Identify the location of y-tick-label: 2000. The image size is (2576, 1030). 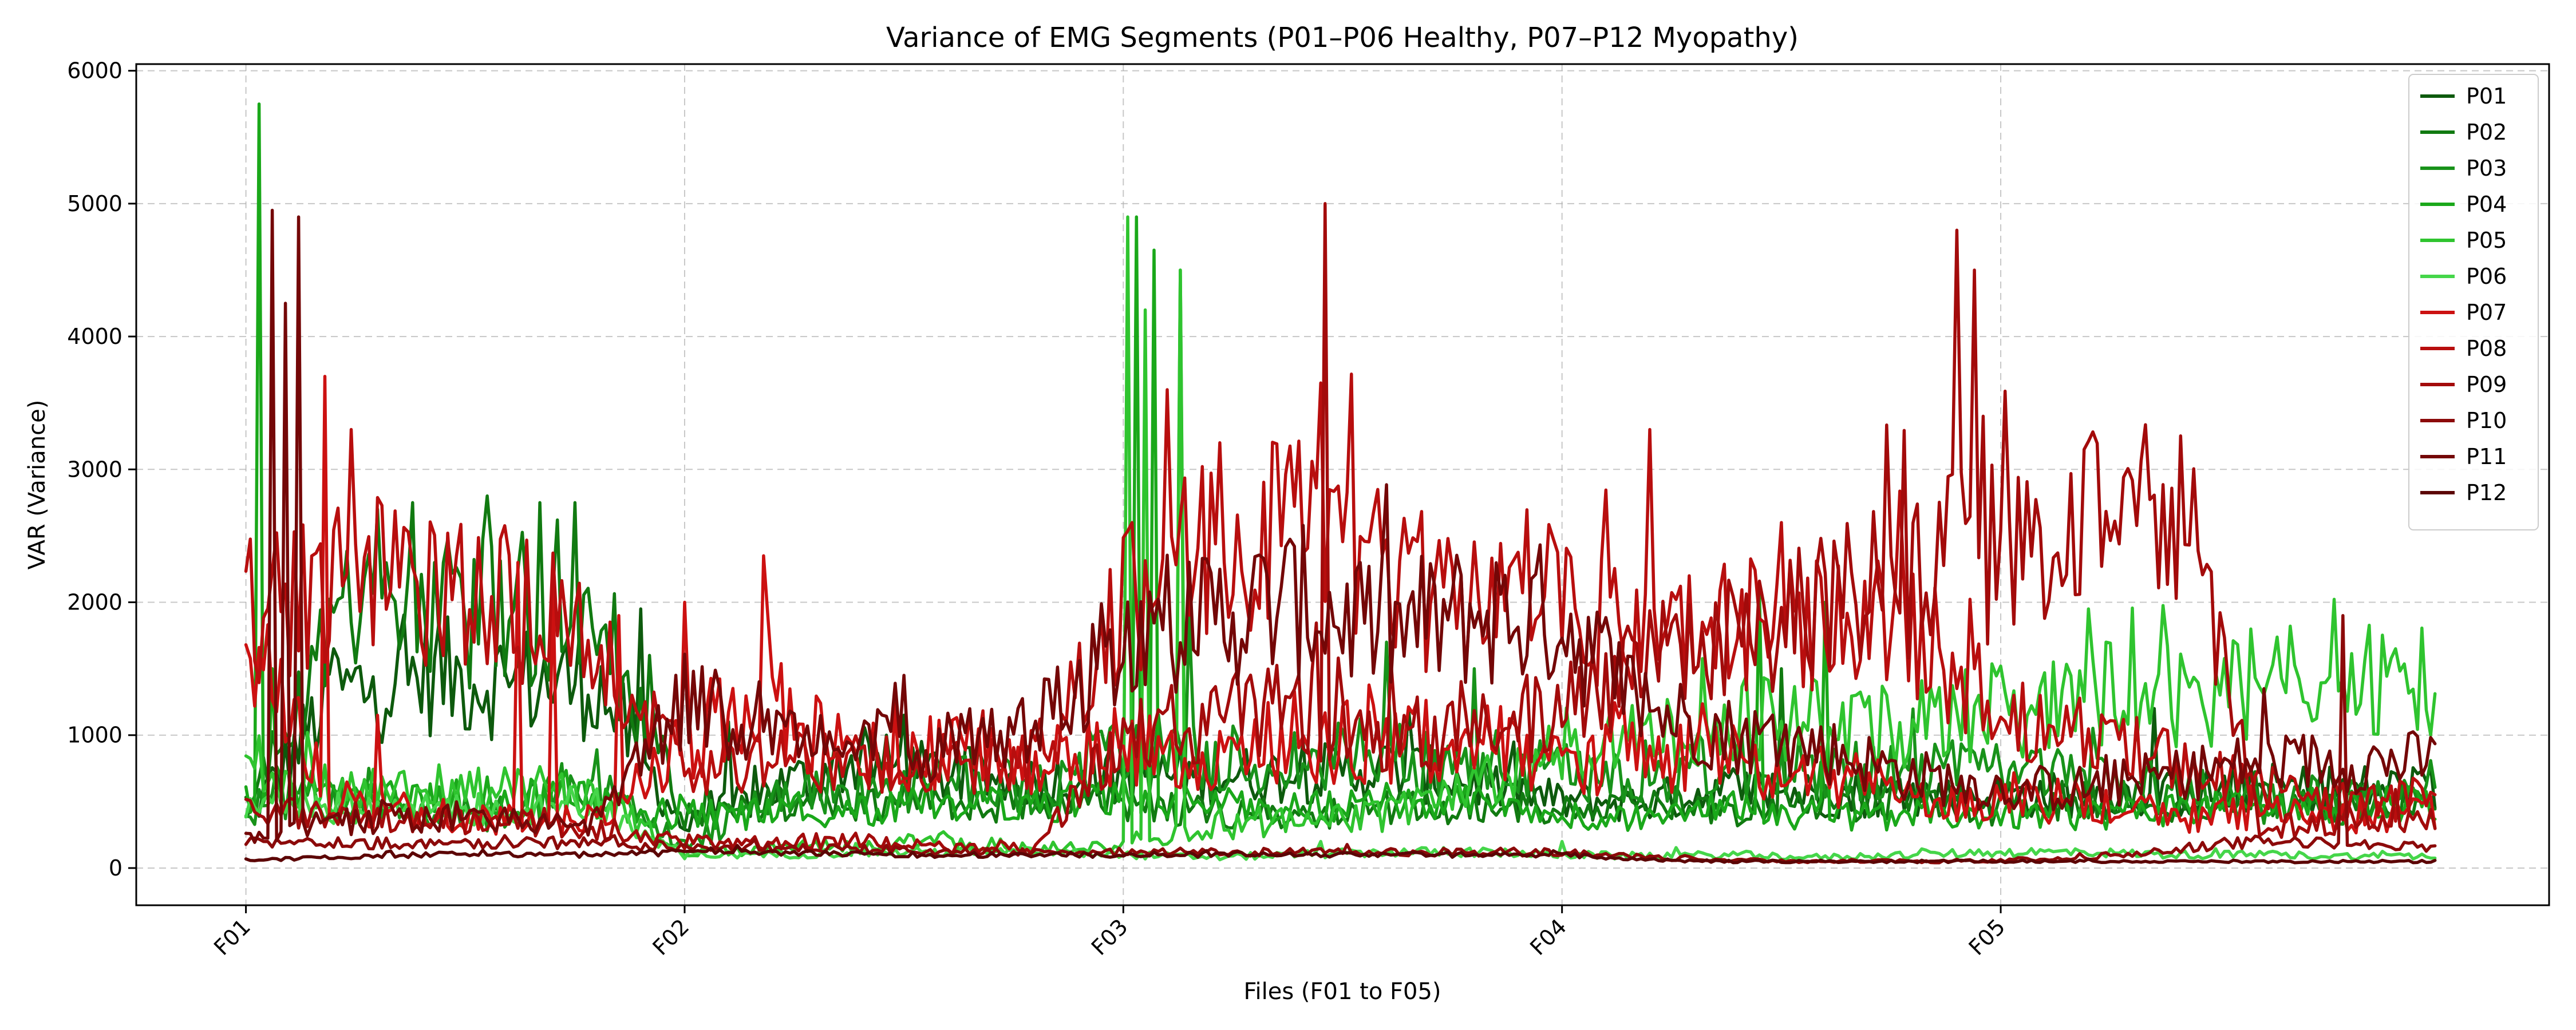
(95, 602).